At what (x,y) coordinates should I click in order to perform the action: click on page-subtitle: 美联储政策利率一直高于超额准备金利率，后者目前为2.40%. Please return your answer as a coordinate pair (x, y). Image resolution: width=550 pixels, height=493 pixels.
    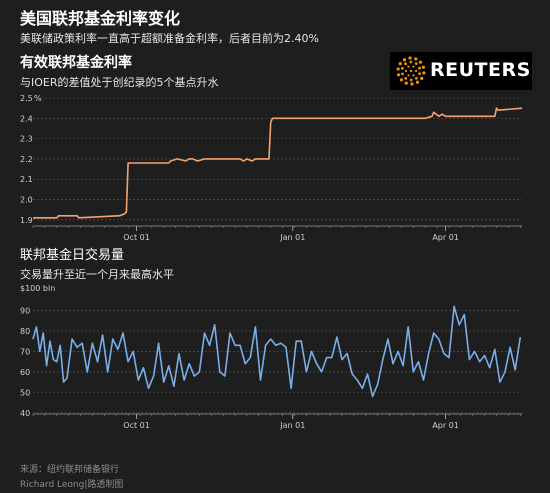
    Looking at the image, I should click on (169, 38).